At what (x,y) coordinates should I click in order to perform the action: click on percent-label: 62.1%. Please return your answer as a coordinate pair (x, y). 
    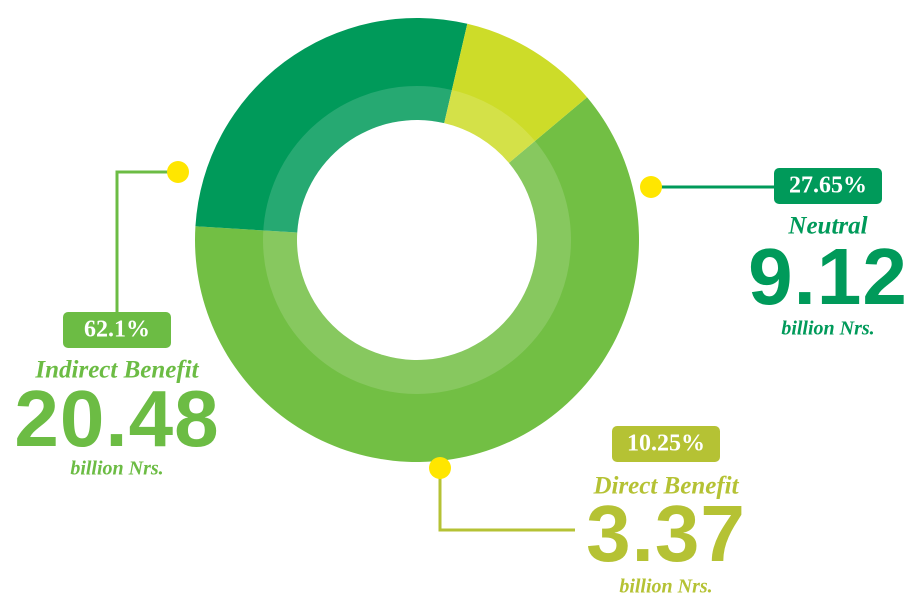
    Looking at the image, I should click on (117, 330).